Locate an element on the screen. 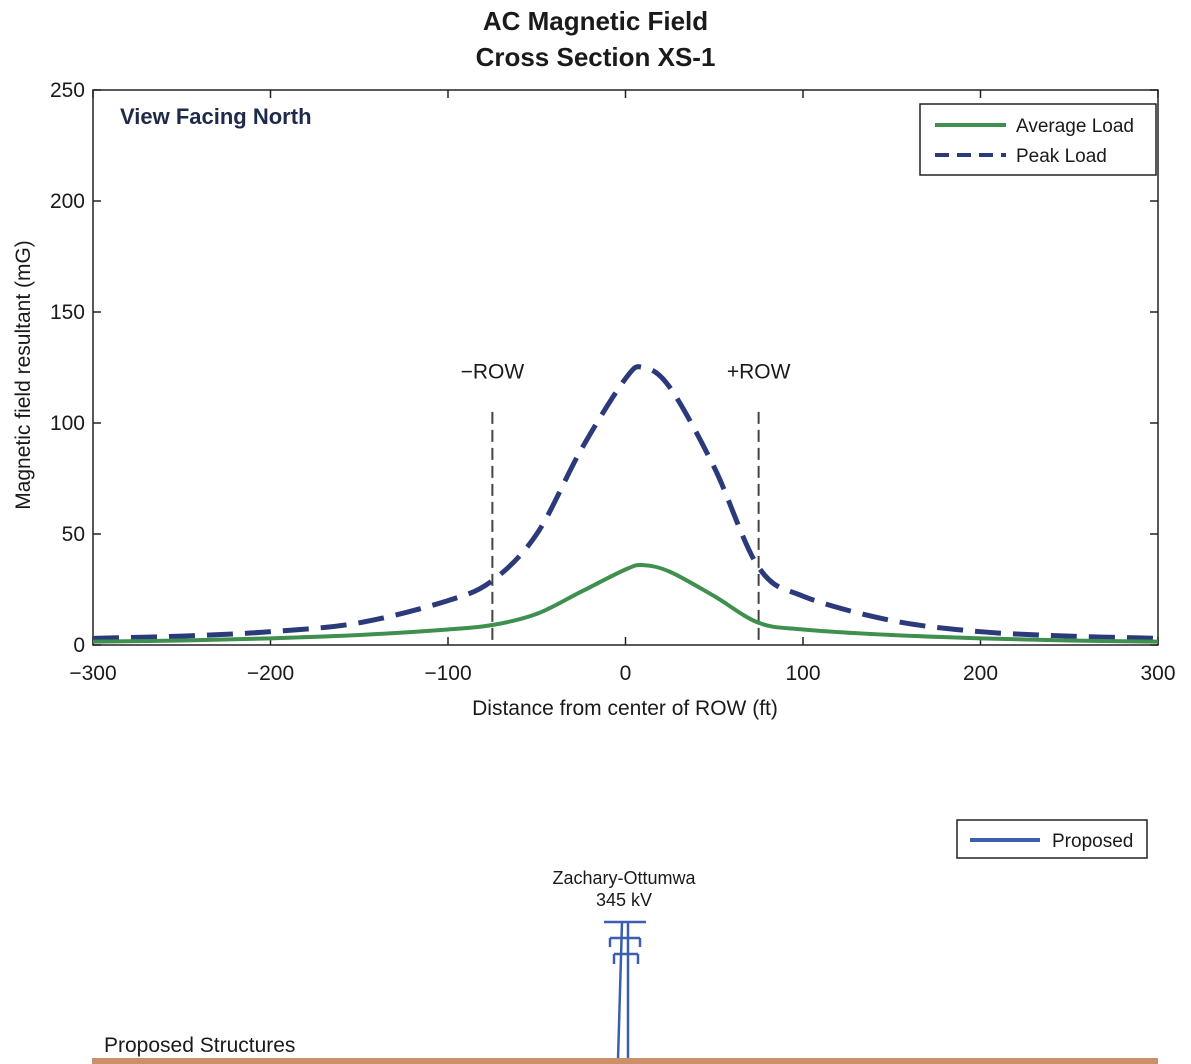 The width and height of the screenshot is (1191, 1064). proposed-legend: Proposed is located at coordinates (1052, 839).